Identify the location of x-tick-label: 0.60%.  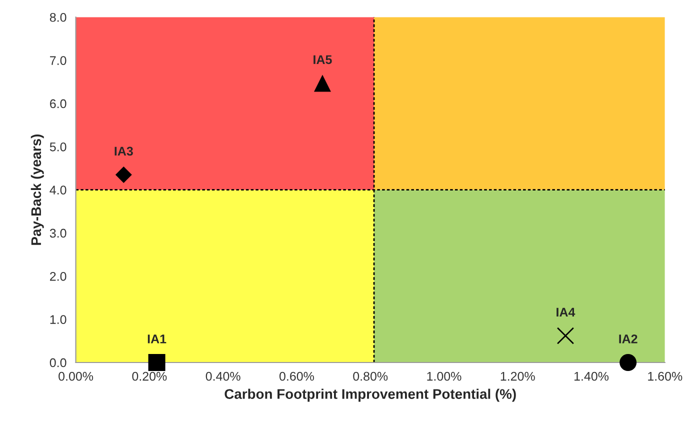
(296, 376).